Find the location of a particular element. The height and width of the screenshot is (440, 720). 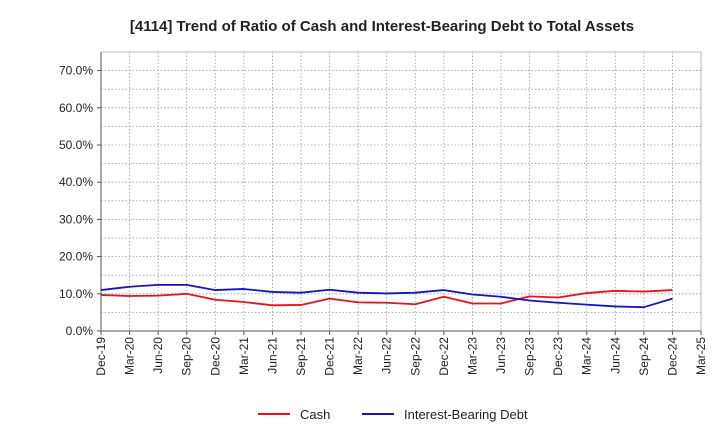

series-line-cash is located at coordinates (386, 298).